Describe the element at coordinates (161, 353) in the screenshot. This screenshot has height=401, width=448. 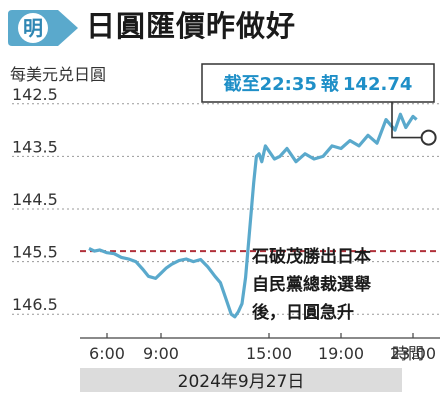
I see `x-tick-label: 9:00` at that location.